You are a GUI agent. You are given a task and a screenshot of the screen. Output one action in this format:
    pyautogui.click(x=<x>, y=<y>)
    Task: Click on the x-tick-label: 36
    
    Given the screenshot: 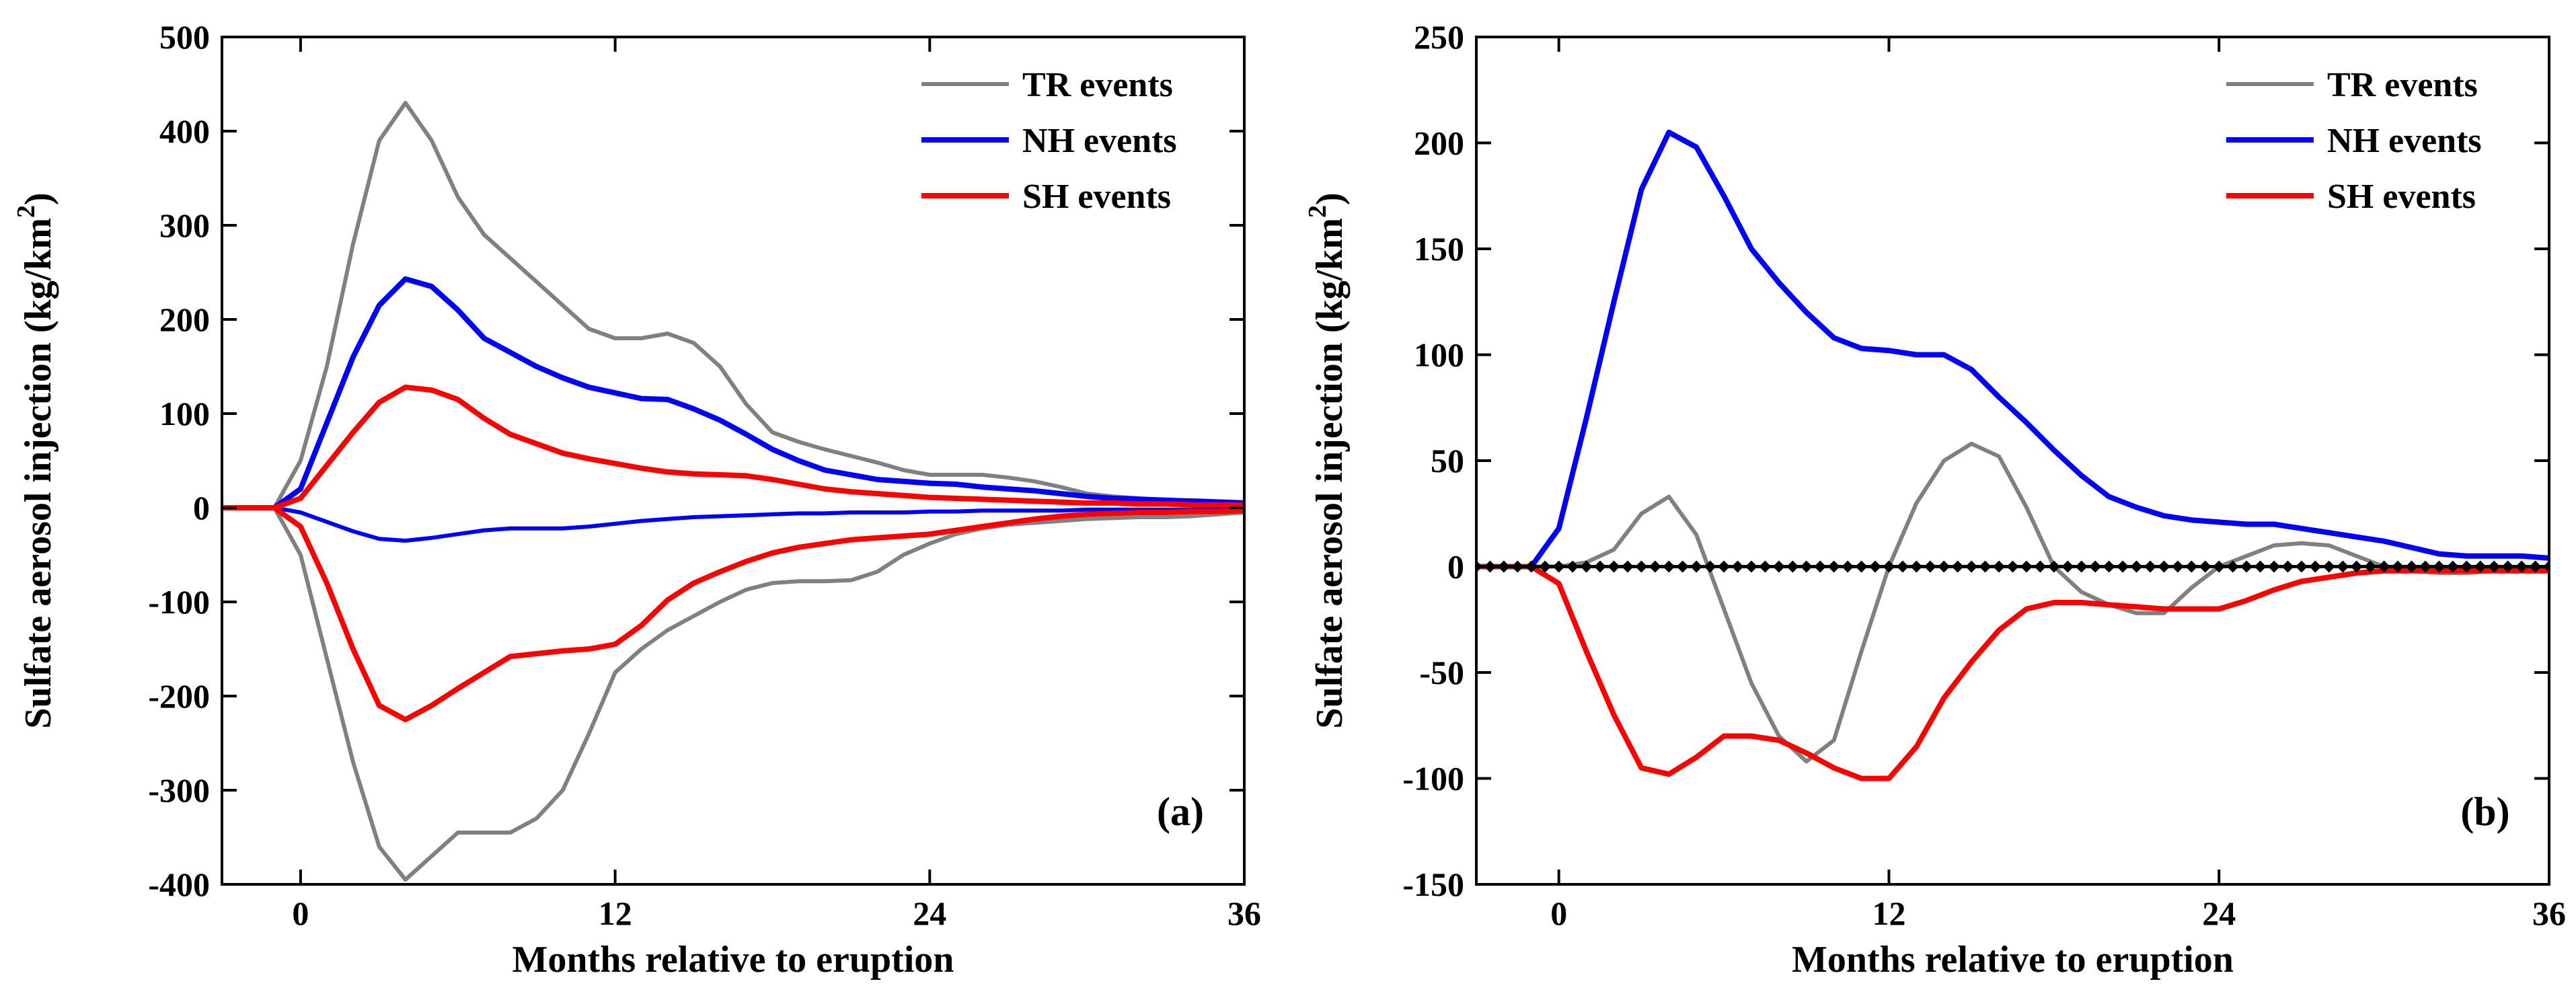 What is the action you would take?
    pyautogui.click(x=1244, y=913)
    